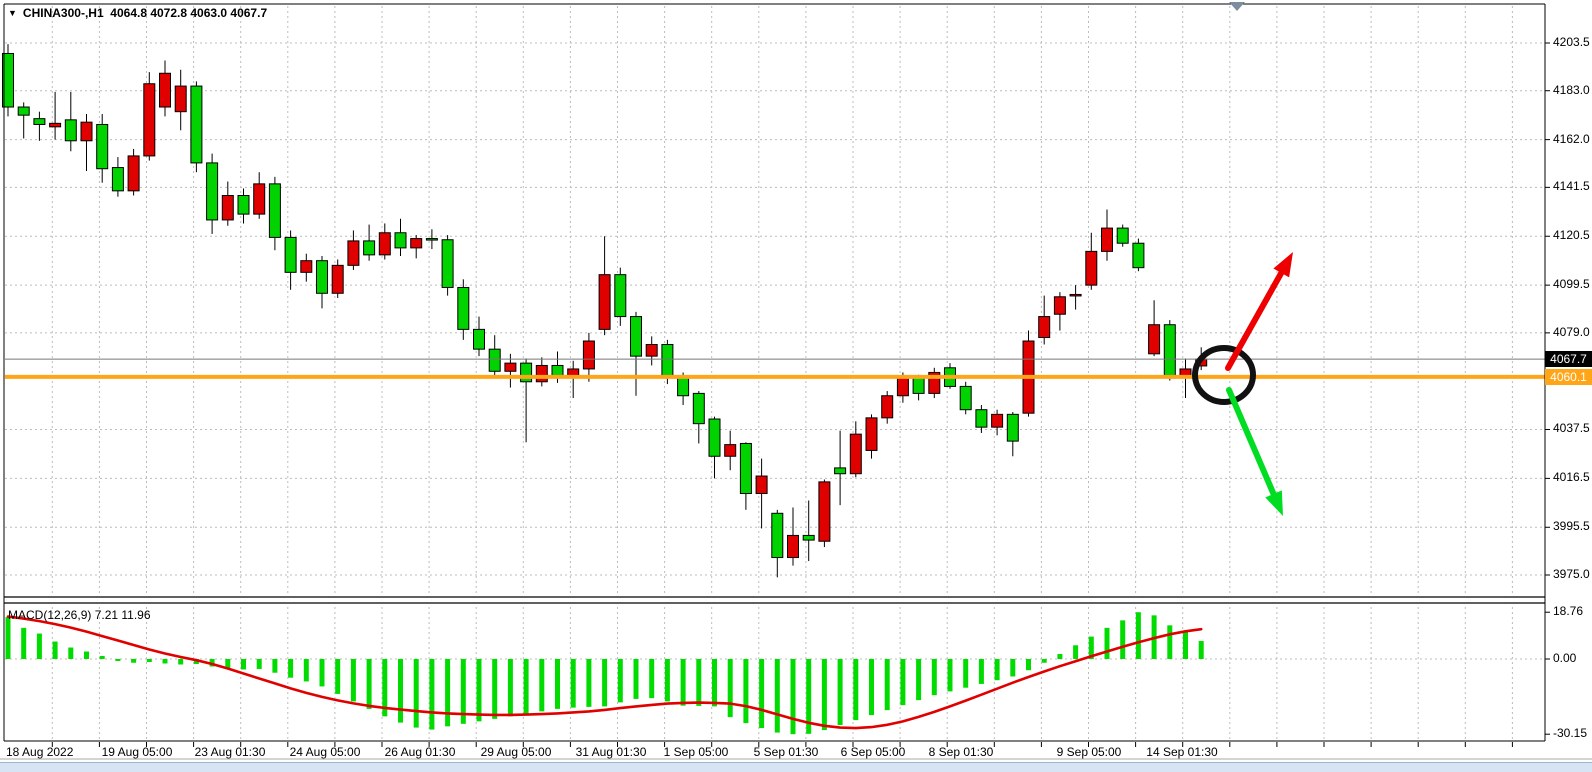 The width and height of the screenshot is (1592, 772). I want to click on time-axis-label: 14 Sep 01:30, so click(1182, 752).